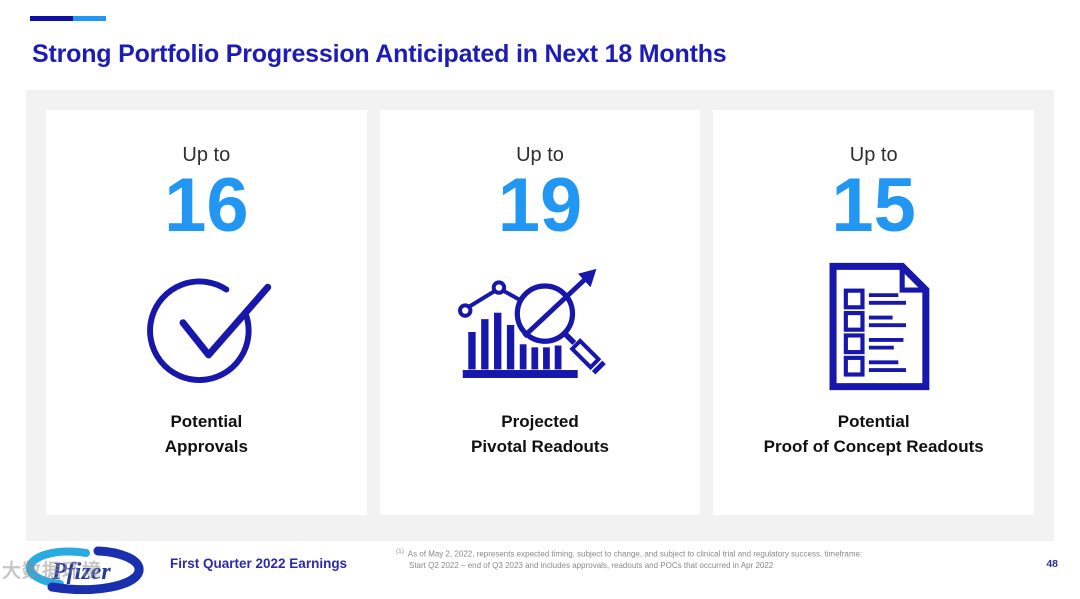 The height and width of the screenshot is (599, 1080). What do you see at coordinates (259, 563) in the screenshot?
I see `footer-event-label: First Quarter 2022 Earnings` at bounding box center [259, 563].